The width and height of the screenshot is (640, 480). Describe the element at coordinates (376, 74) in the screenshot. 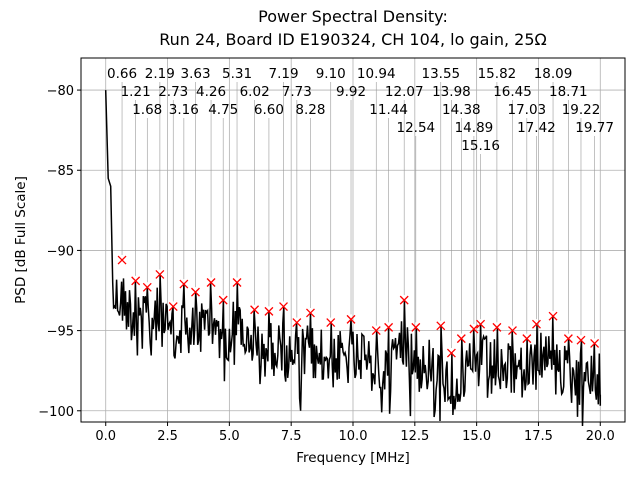

I see `peak-label: 10.94` at that location.